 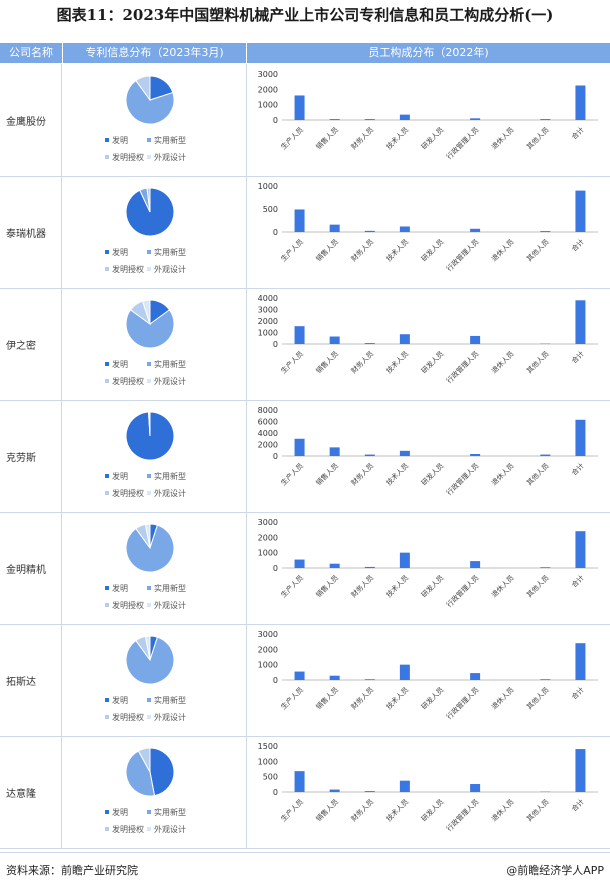 What do you see at coordinates (428, 53) in the screenshot?
I see `header-staff: 员工构成分布（2022年)` at bounding box center [428, 53].